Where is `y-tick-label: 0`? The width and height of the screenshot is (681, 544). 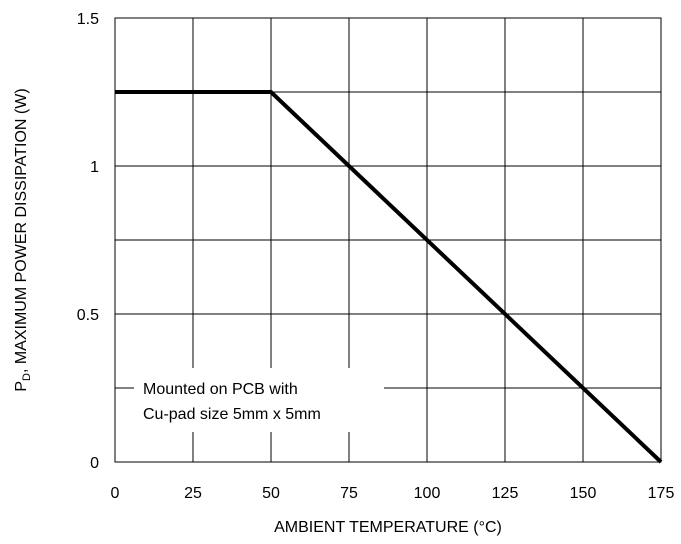
y-tick-label: 0 is located at coordinates (94, 463).